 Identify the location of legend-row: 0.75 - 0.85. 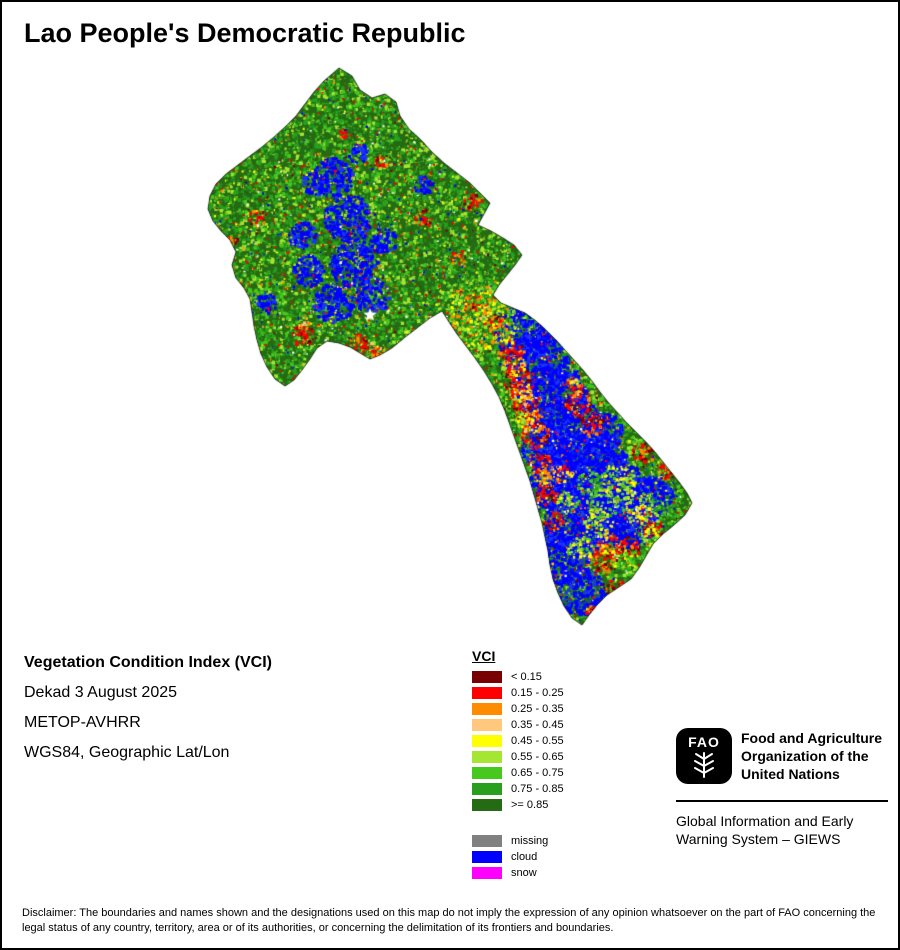
(518, 789).